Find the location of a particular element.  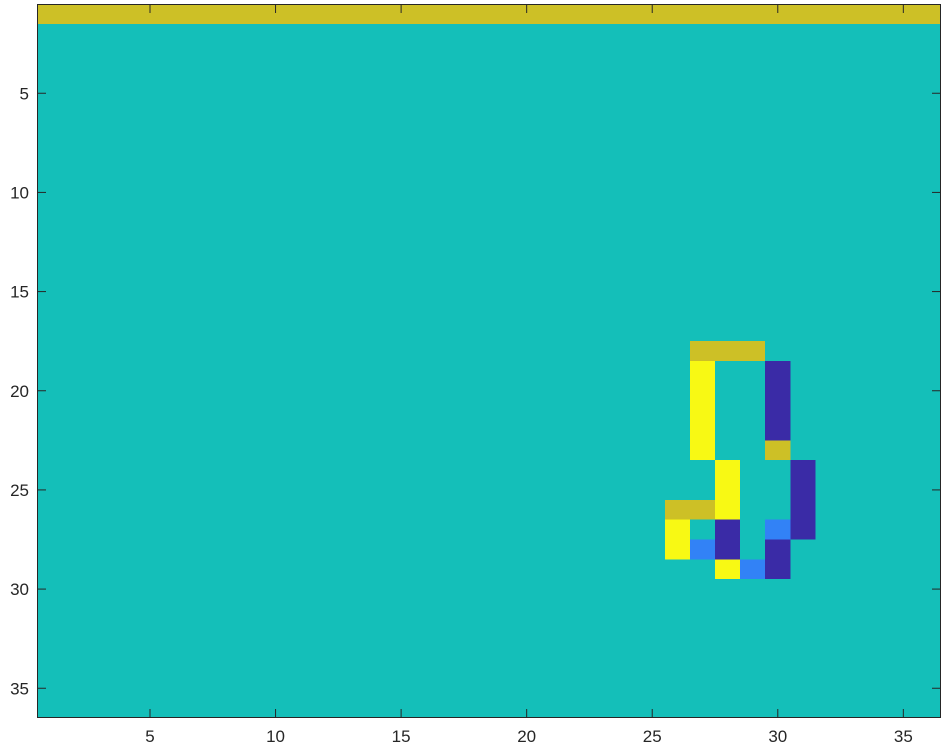

x-tick-label: 5 is located at coordinates (149, 736).